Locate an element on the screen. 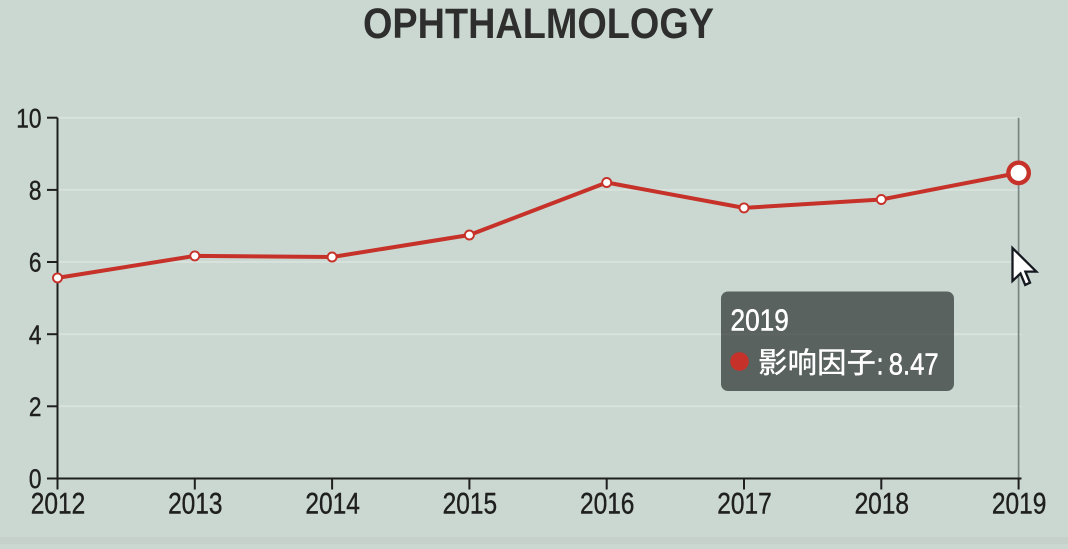 The height and width of the screenshot is (549, 1068). svg-text: 6 is located at coordinates (35, 263).